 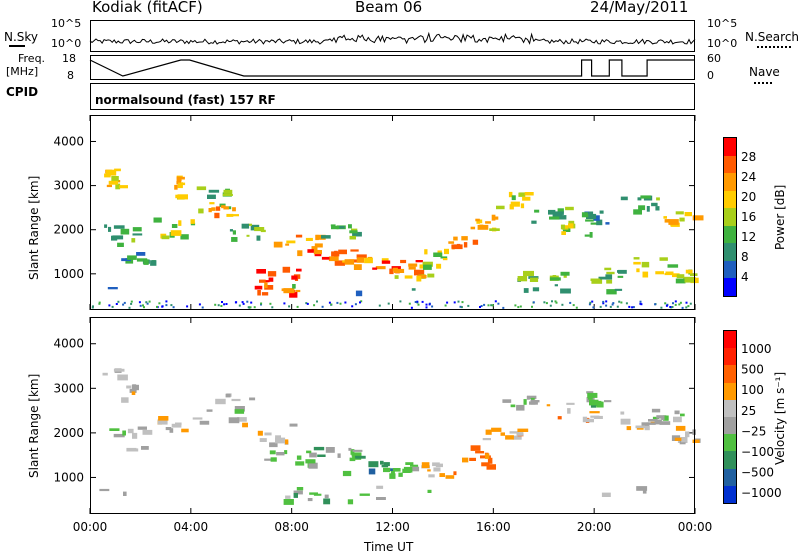 I want to click on x-tick-label: 00:00, so click(x=695, y=527).